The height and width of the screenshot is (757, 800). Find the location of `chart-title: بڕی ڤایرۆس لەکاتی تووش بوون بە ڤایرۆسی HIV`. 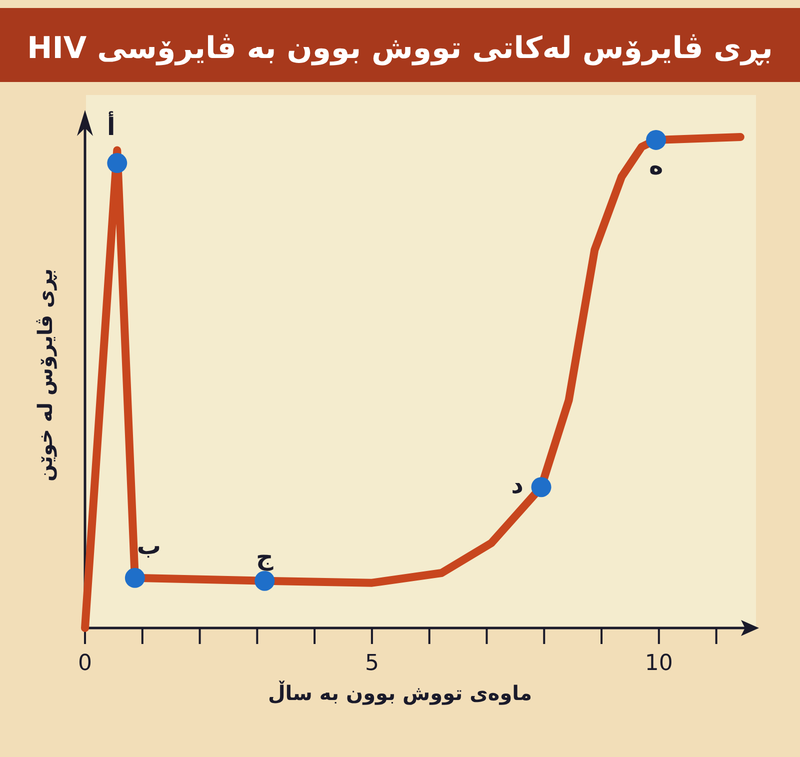

chart-title: بڕی ڤایرۆس لەکاتی تووش بوون بە ڤایرۆسی HIV is located at coordinates (400, 48).